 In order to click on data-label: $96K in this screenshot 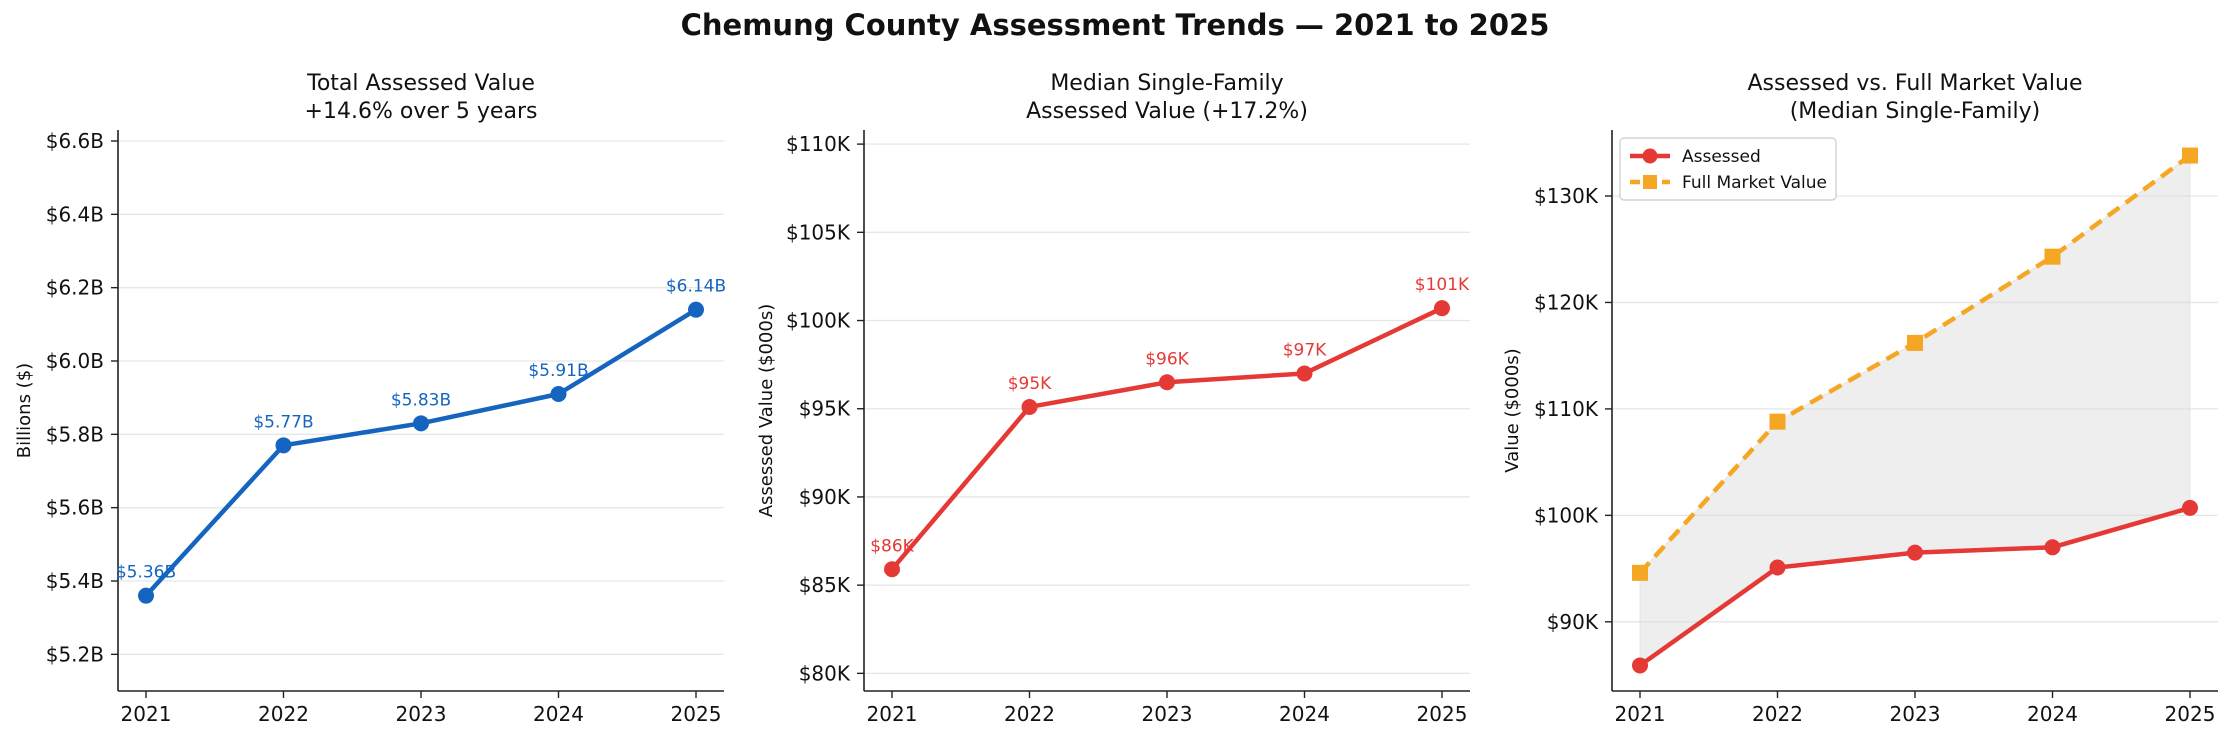, I will do `click(1167, 359)`.